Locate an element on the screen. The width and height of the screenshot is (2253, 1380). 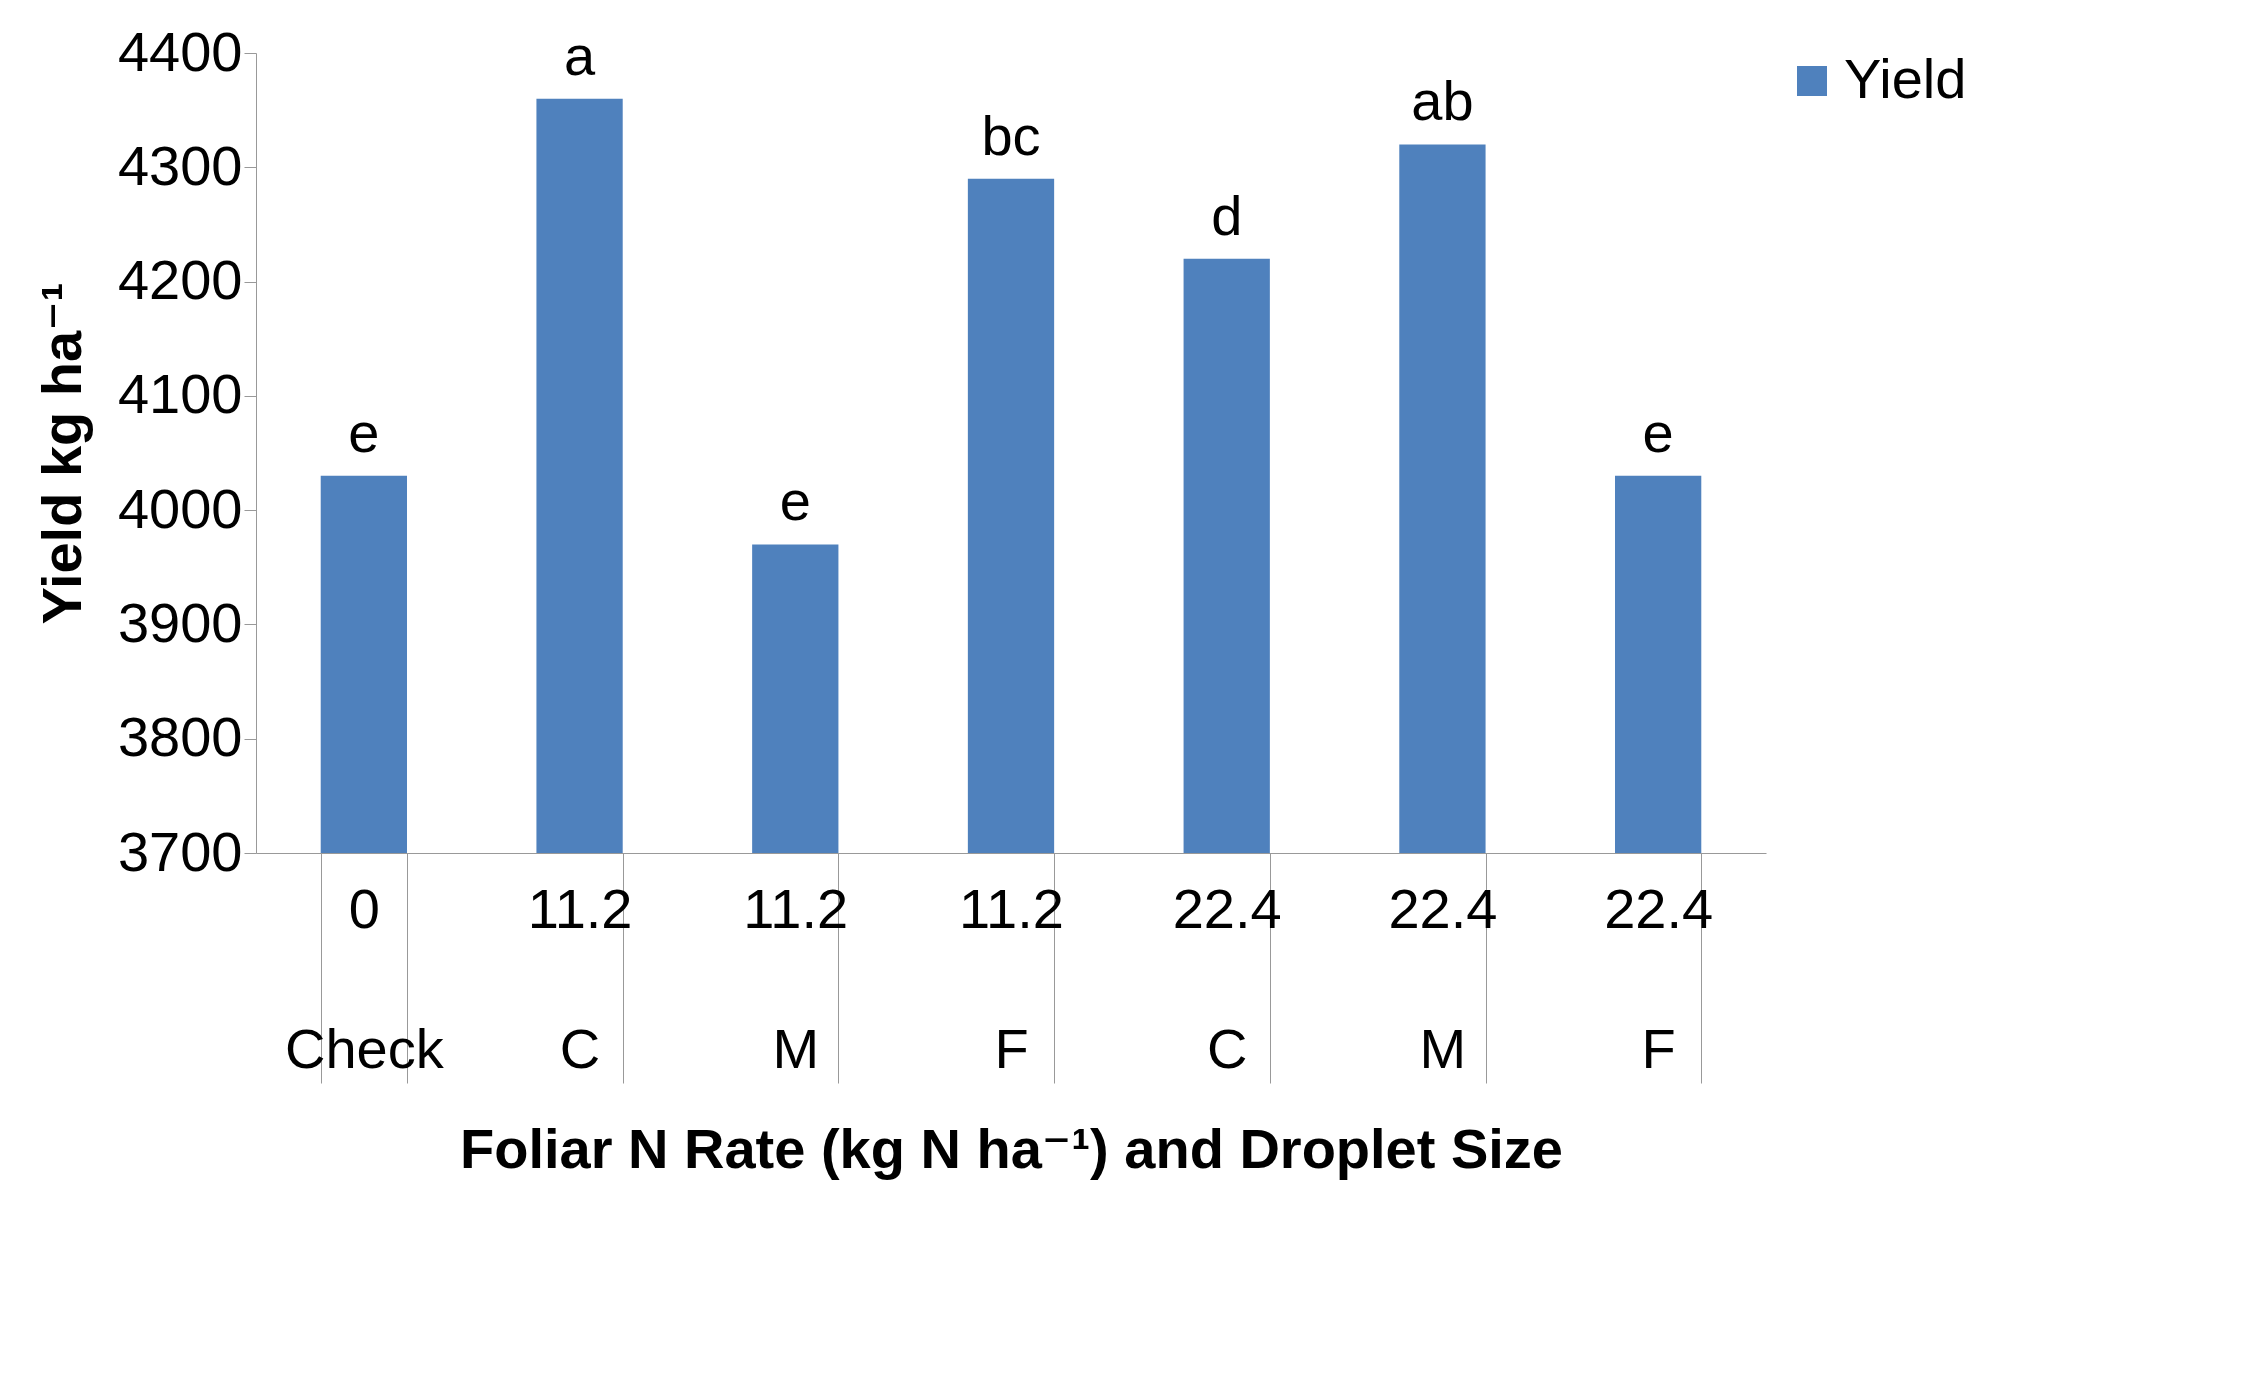
annotation: ab is located at coordinates (1442, 101).